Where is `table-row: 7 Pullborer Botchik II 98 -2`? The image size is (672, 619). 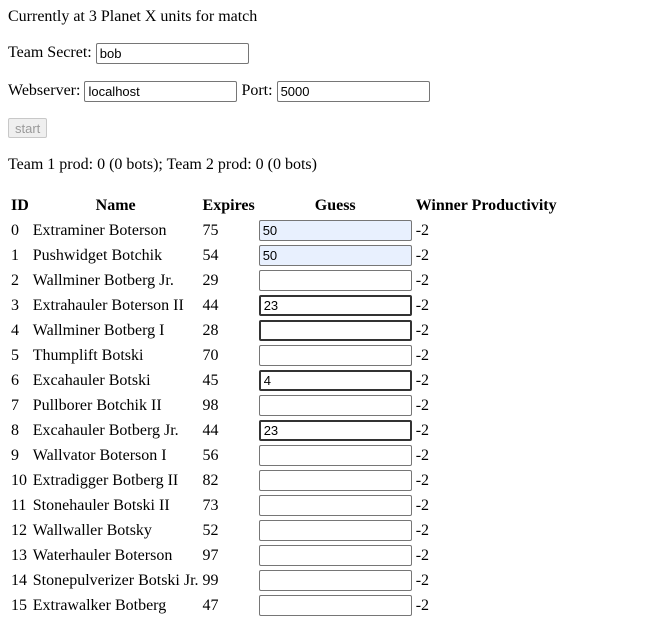
table-row: 7 Pullborer Botchik II 98 -2 is located at coordinates (284, 405).